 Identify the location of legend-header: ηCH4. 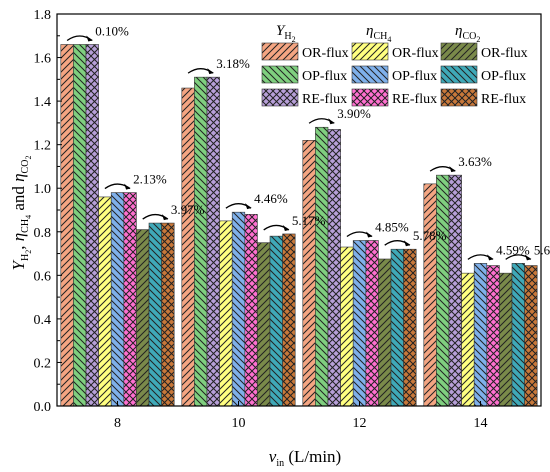
(378, 33).